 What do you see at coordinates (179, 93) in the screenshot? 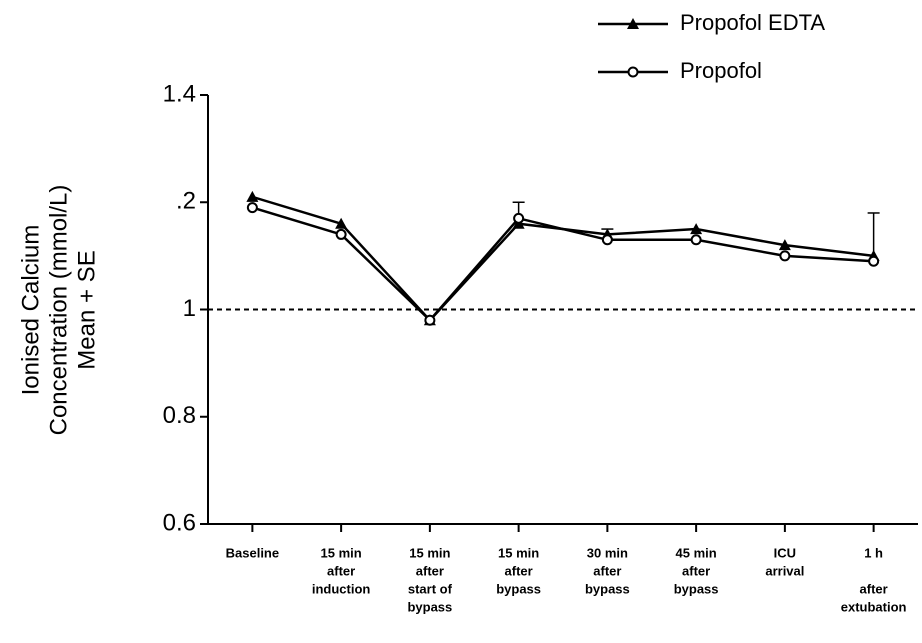
I see `y-tick-label: 1.4` at bounding box center [179, 93].